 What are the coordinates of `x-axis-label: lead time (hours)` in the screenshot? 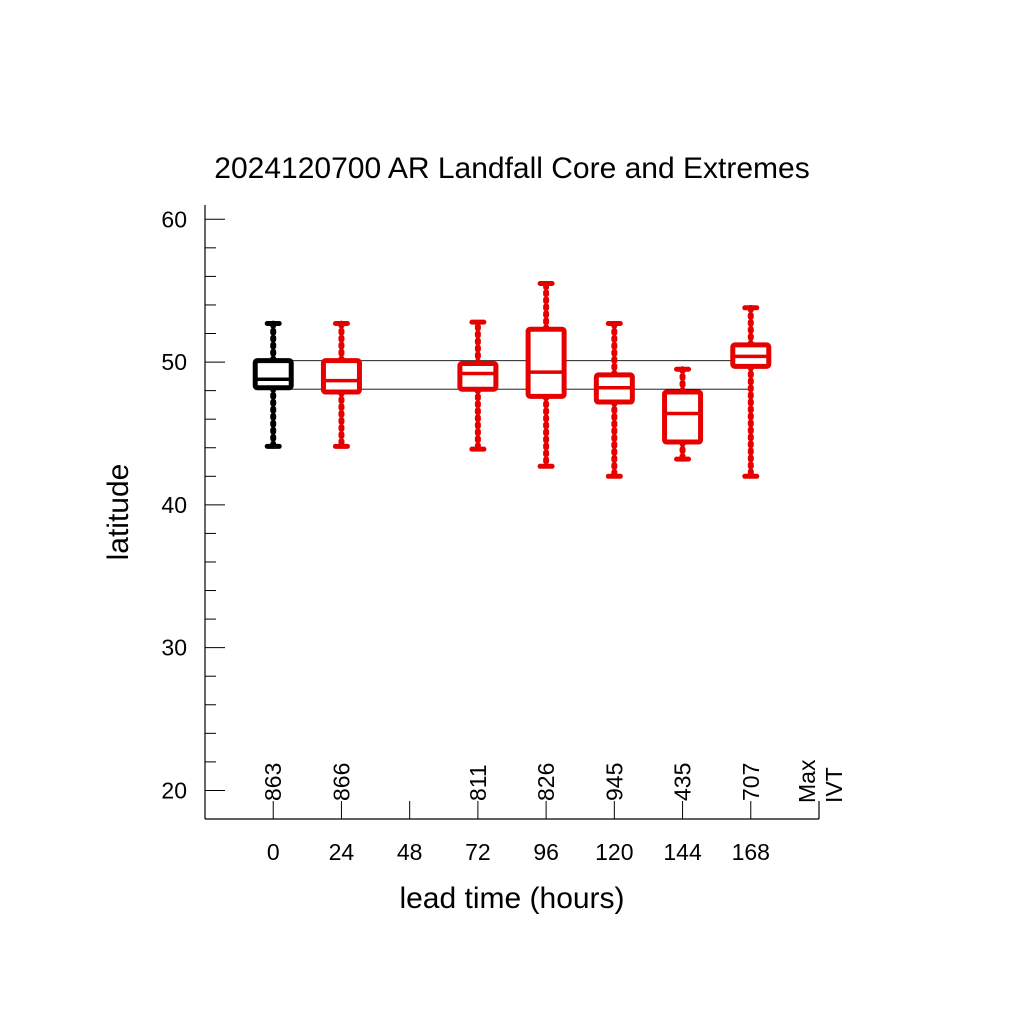 It's located at (511, 898).